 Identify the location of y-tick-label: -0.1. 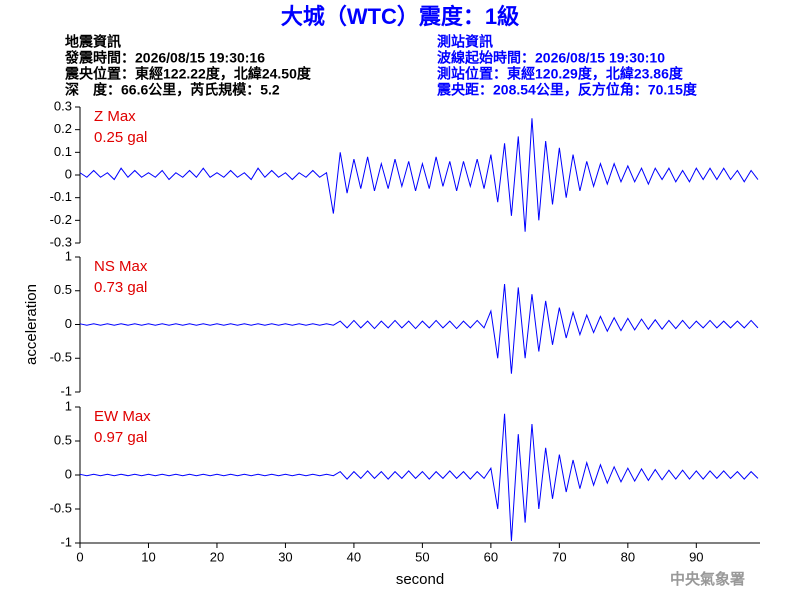
(61, 196).